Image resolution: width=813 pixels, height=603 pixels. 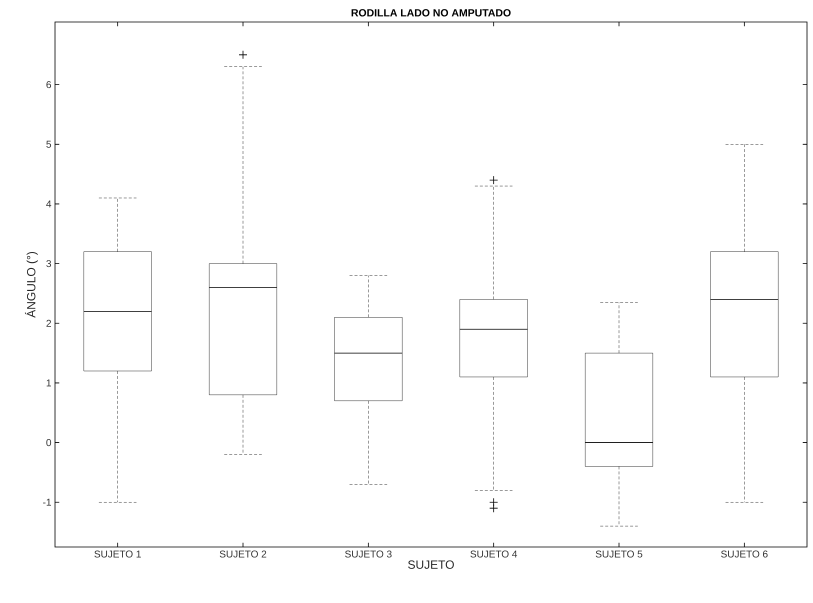 What do you see at coordinates (619, 554) in the screenshot?
I see `x-tick-label: SUJETO 5` at bounding box center [619, 554].